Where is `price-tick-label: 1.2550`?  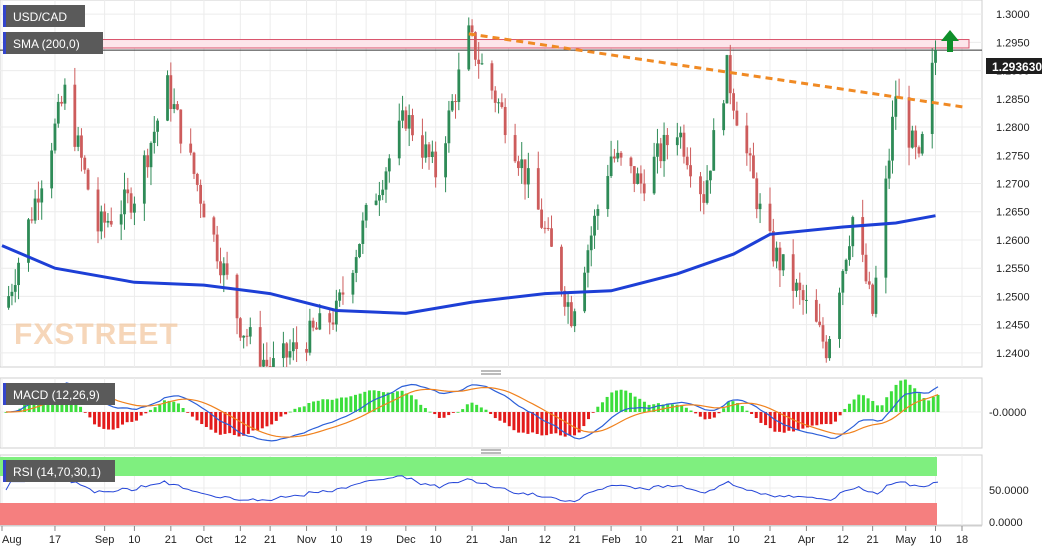 price-tick-label: 1.2550 is located at coordinates (1013, 269).